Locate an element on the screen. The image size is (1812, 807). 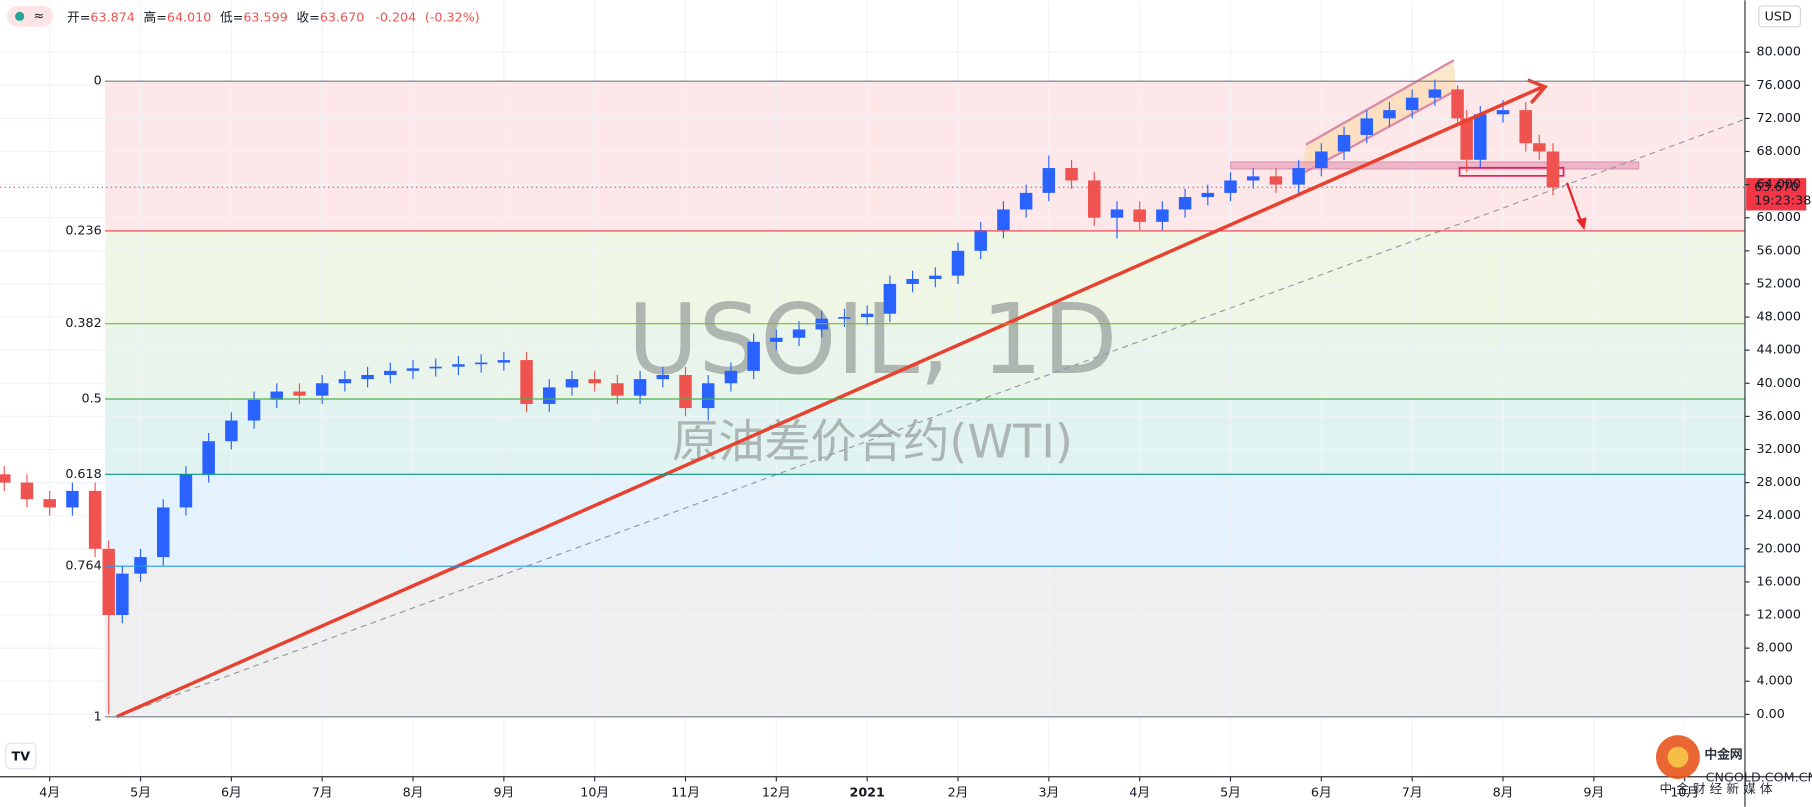
x-tick-label: 5月 is located at coordinates (140, 791).